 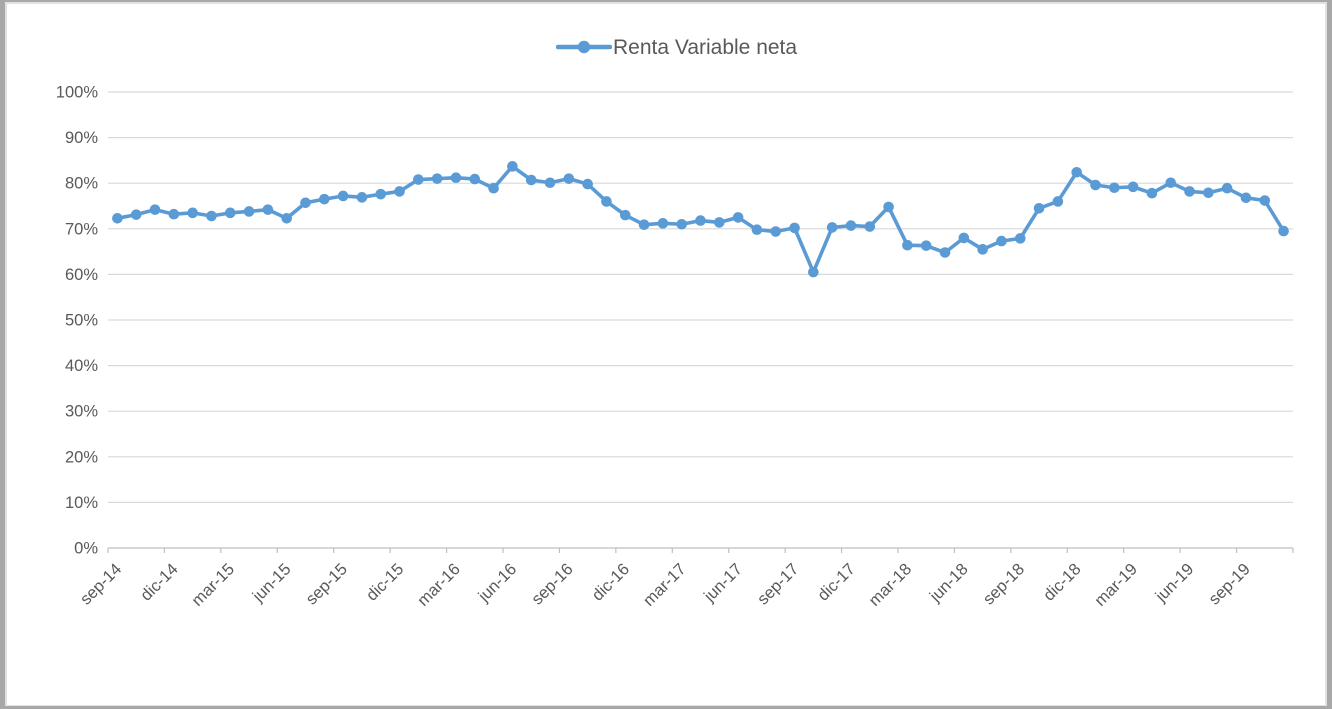 I want to click on svg-text: mar-17, so click(x=665, y=585).